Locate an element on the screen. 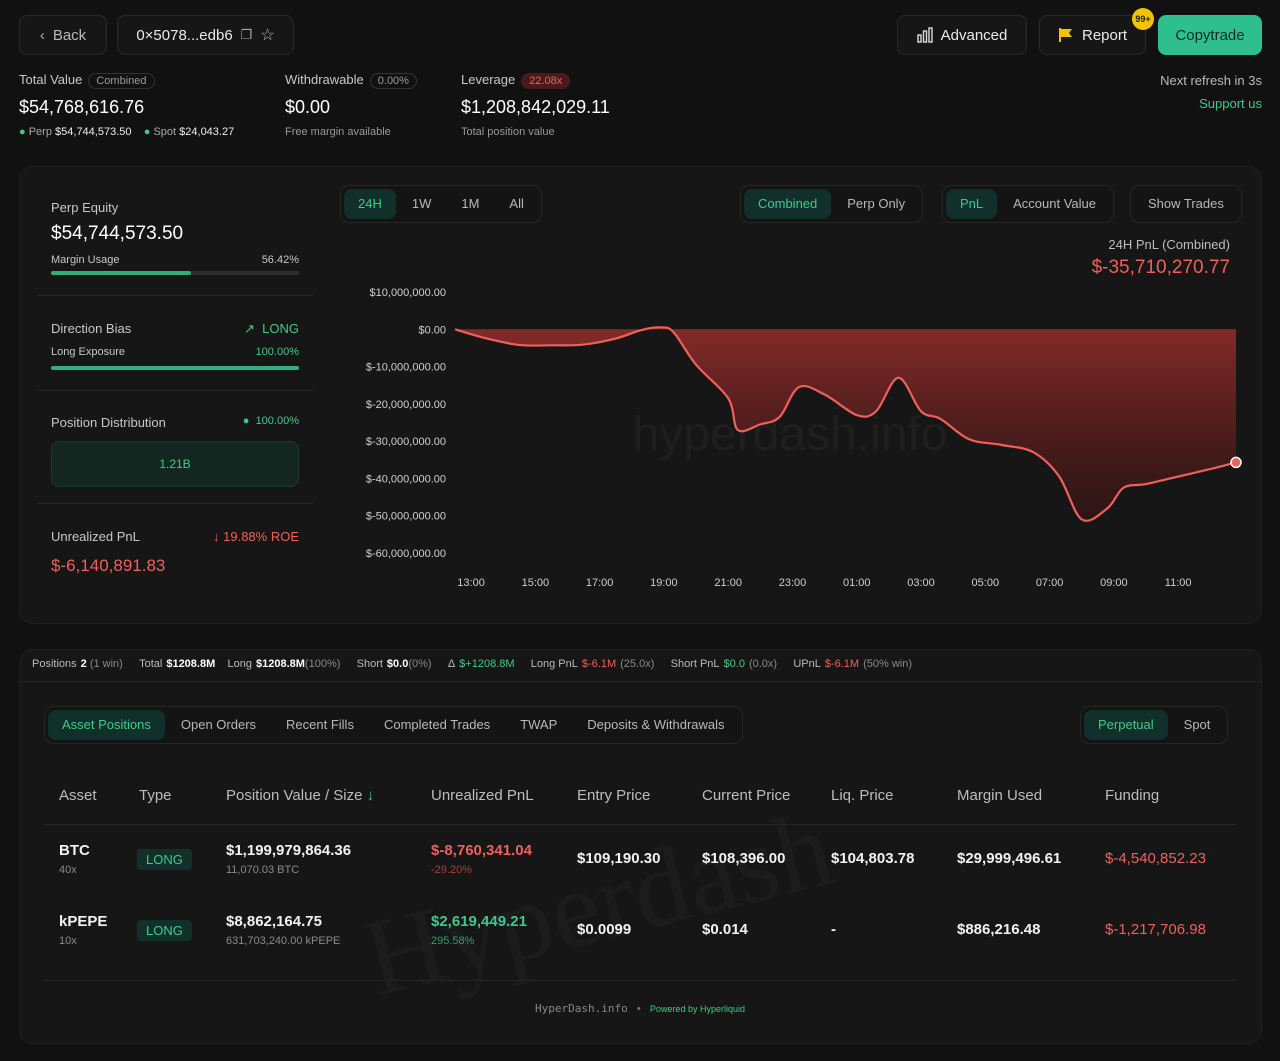  x-tick-label: 11:00 is located at coordinates (1178, 583).